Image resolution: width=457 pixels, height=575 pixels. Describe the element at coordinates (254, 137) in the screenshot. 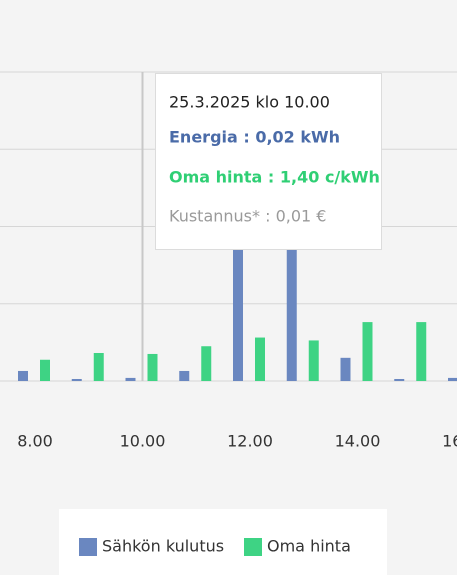

I see `tooltip-line: Energia : 0,02 kWh` at that location.